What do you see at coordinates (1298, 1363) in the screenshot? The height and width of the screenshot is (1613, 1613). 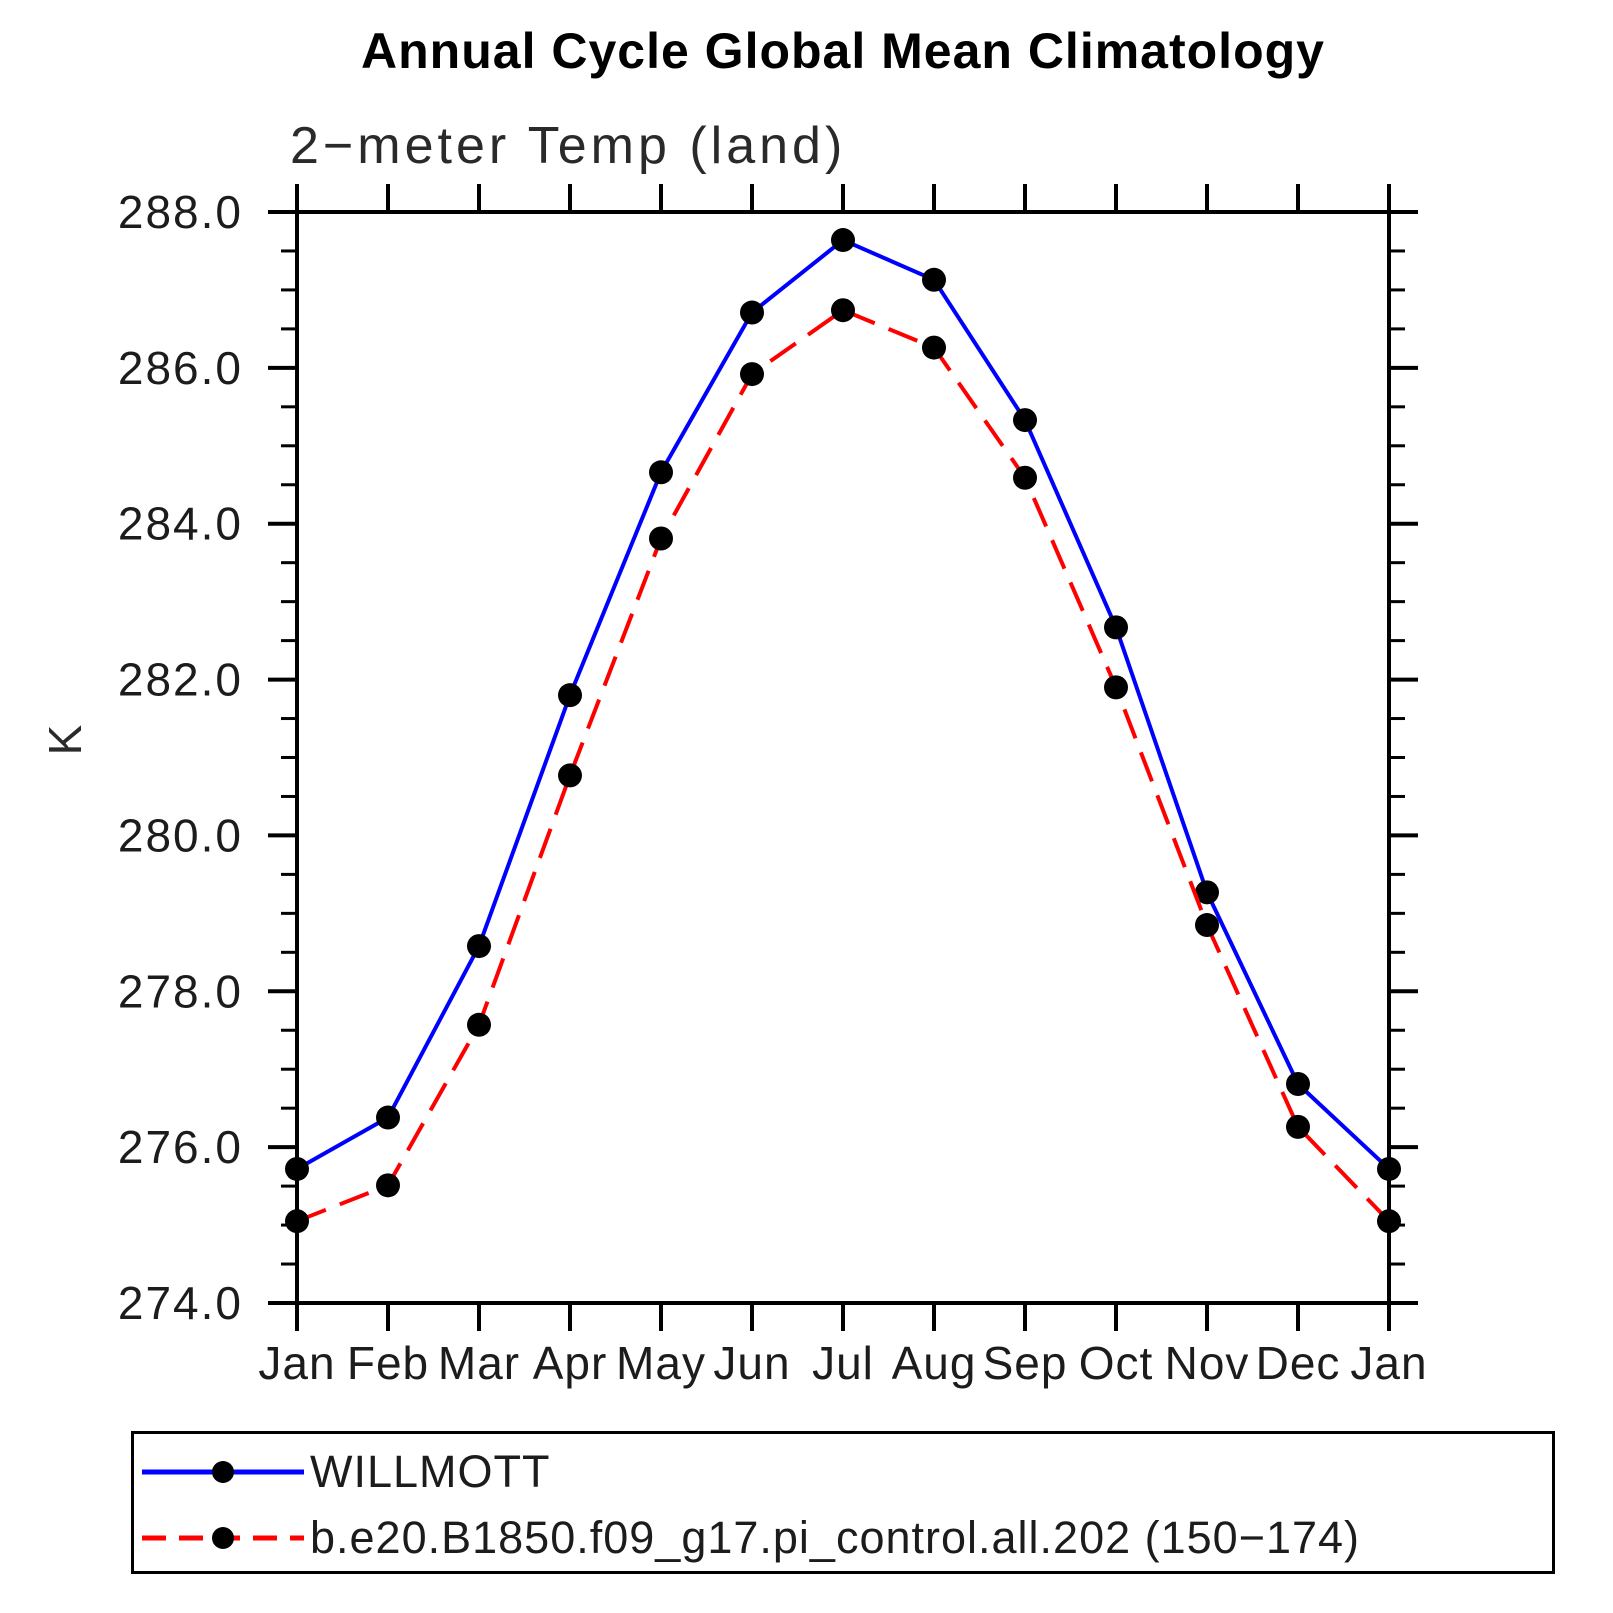 I see `x-tick-label: Dec` at bounding box center [1298, 1363].